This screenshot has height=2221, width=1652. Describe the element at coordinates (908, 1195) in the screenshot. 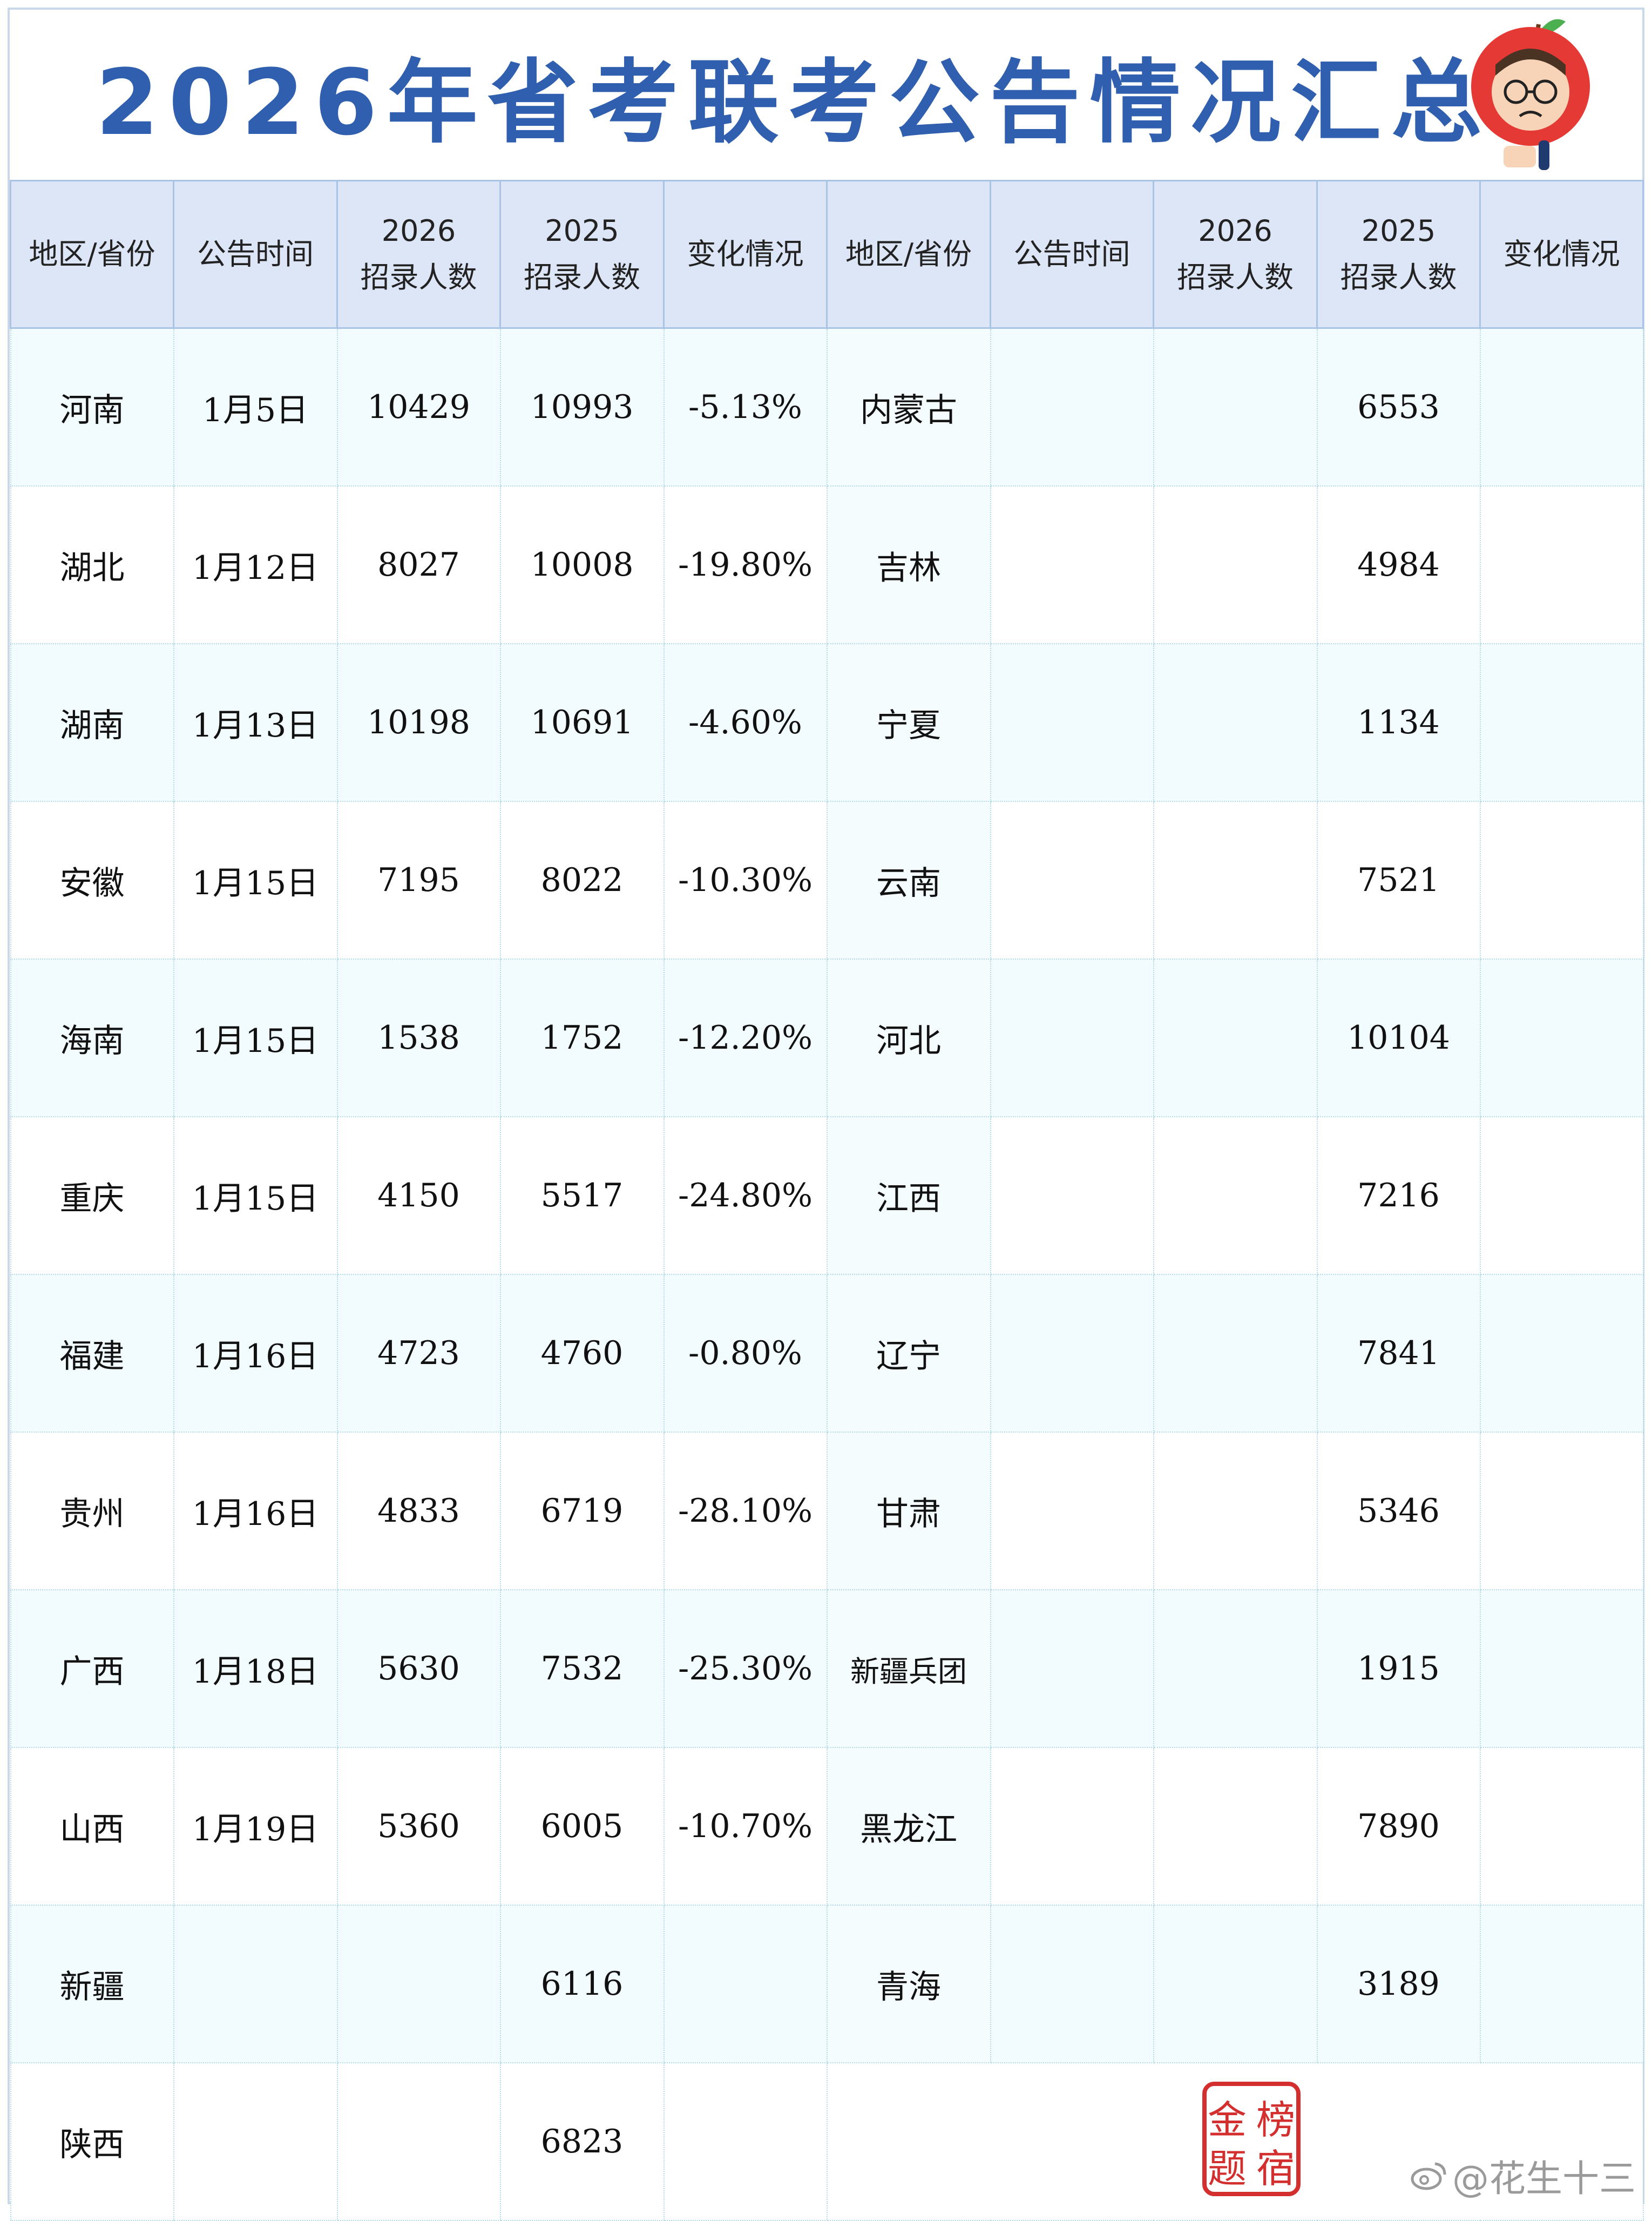

I see `cell-region: 江西` at that location.